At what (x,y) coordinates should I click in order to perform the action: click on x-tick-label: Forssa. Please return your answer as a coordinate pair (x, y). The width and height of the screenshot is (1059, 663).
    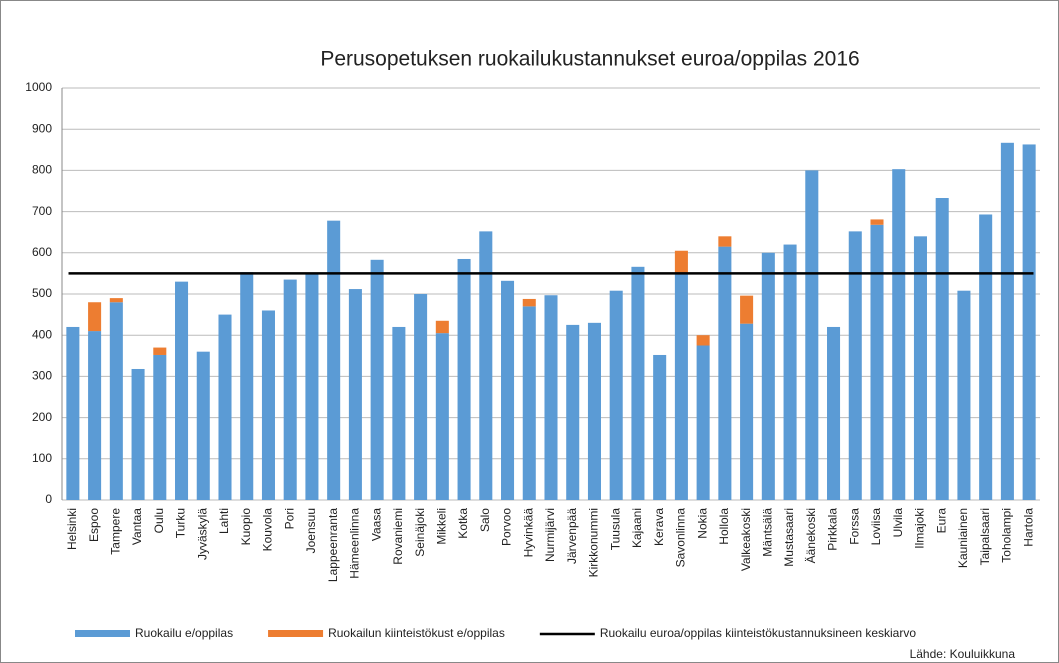
    Looking at the image, I should click on (854, 526).